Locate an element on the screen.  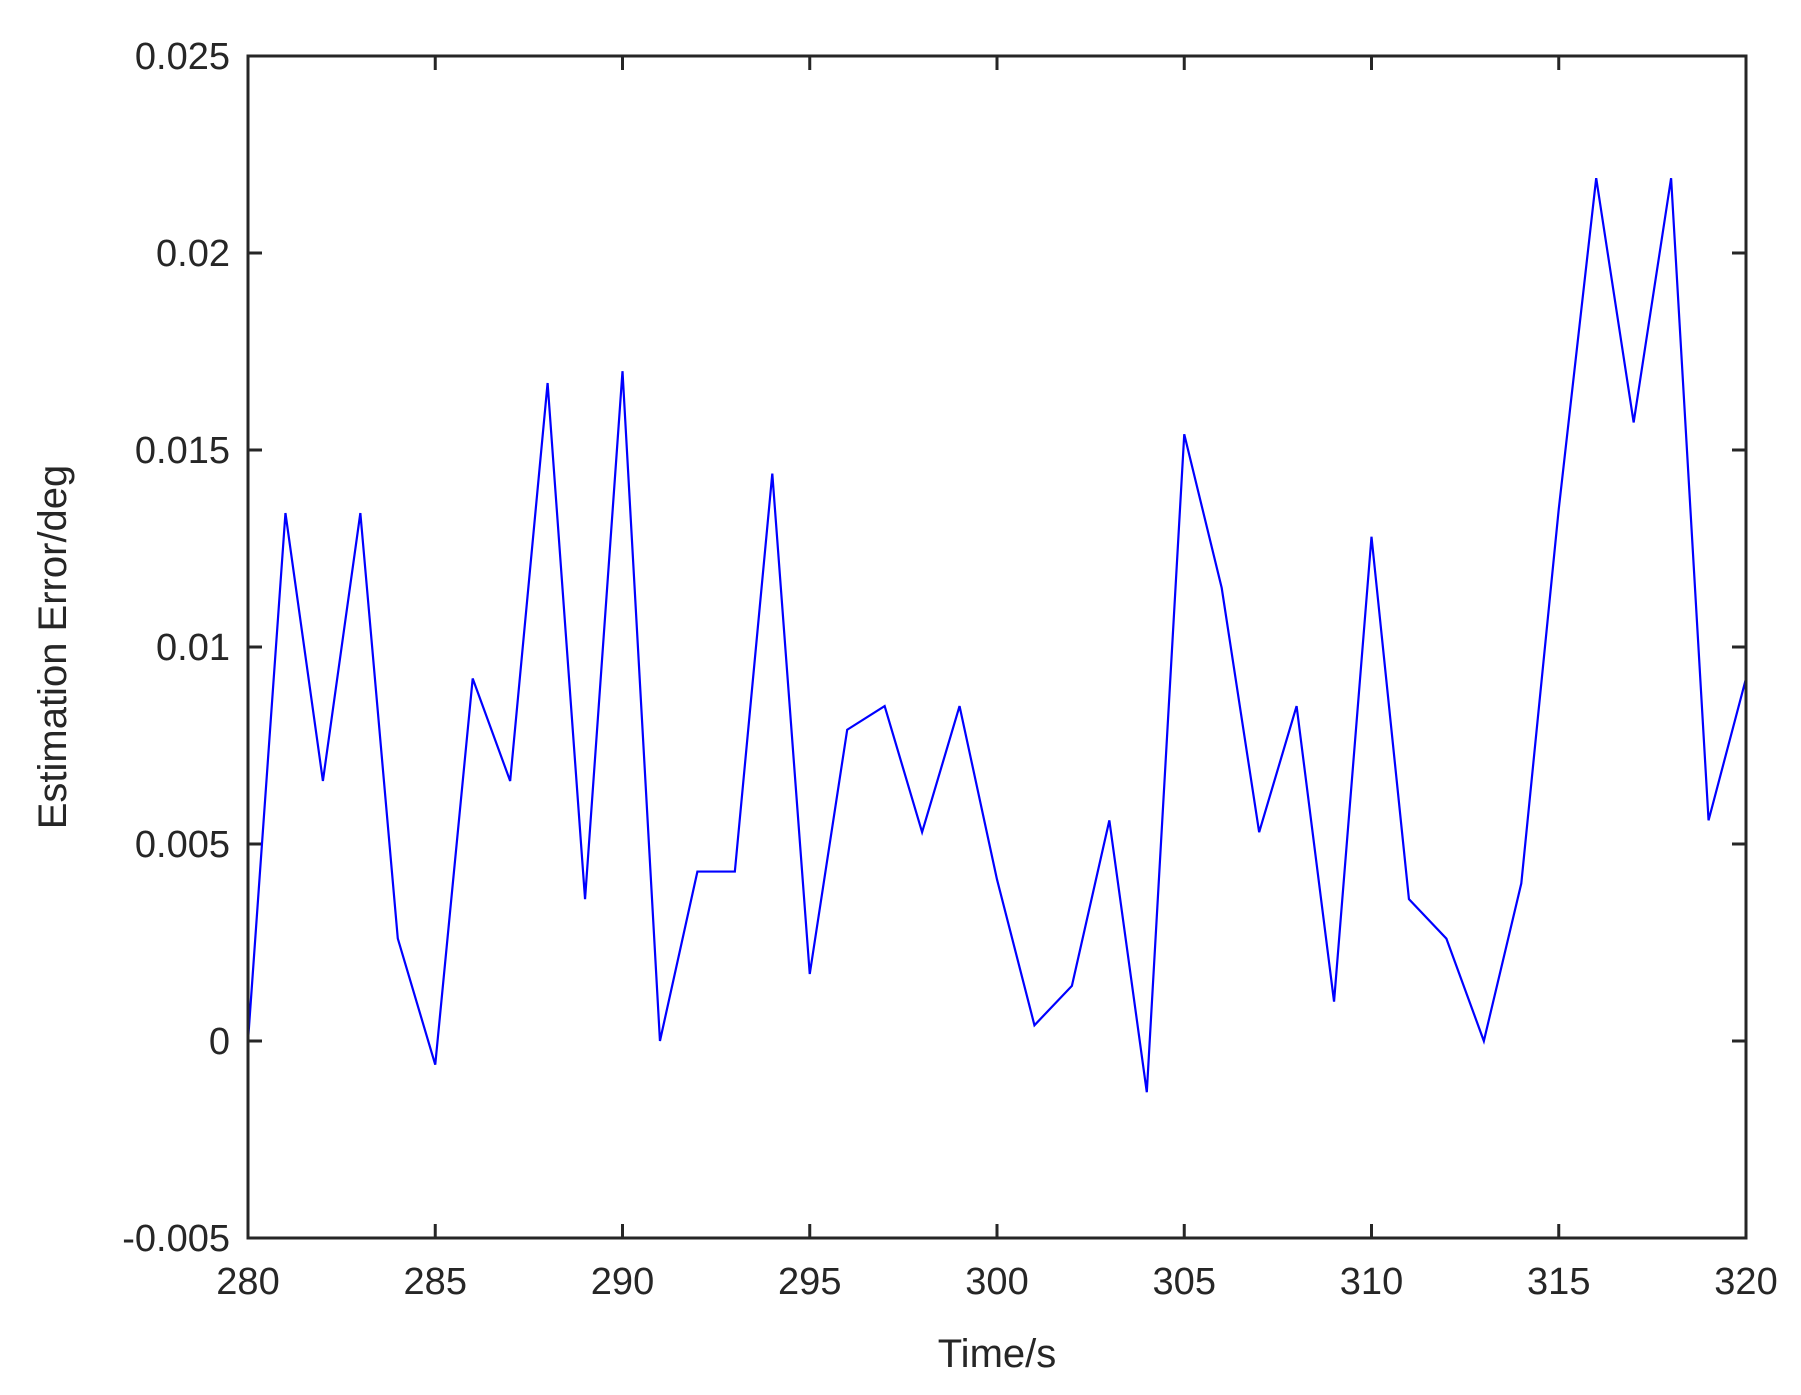
x-tick-label: 315 is located at coordinates (1558, 1282).